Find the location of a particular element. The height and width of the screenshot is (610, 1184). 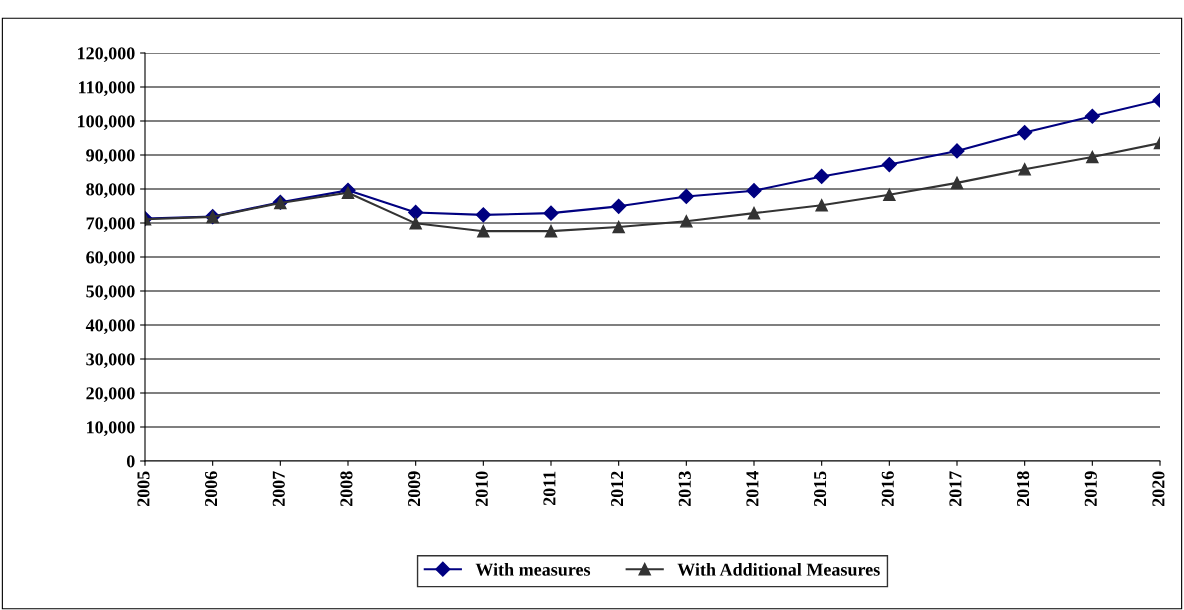

x-tick-label: 2008 is located at coordinates (346, 489).